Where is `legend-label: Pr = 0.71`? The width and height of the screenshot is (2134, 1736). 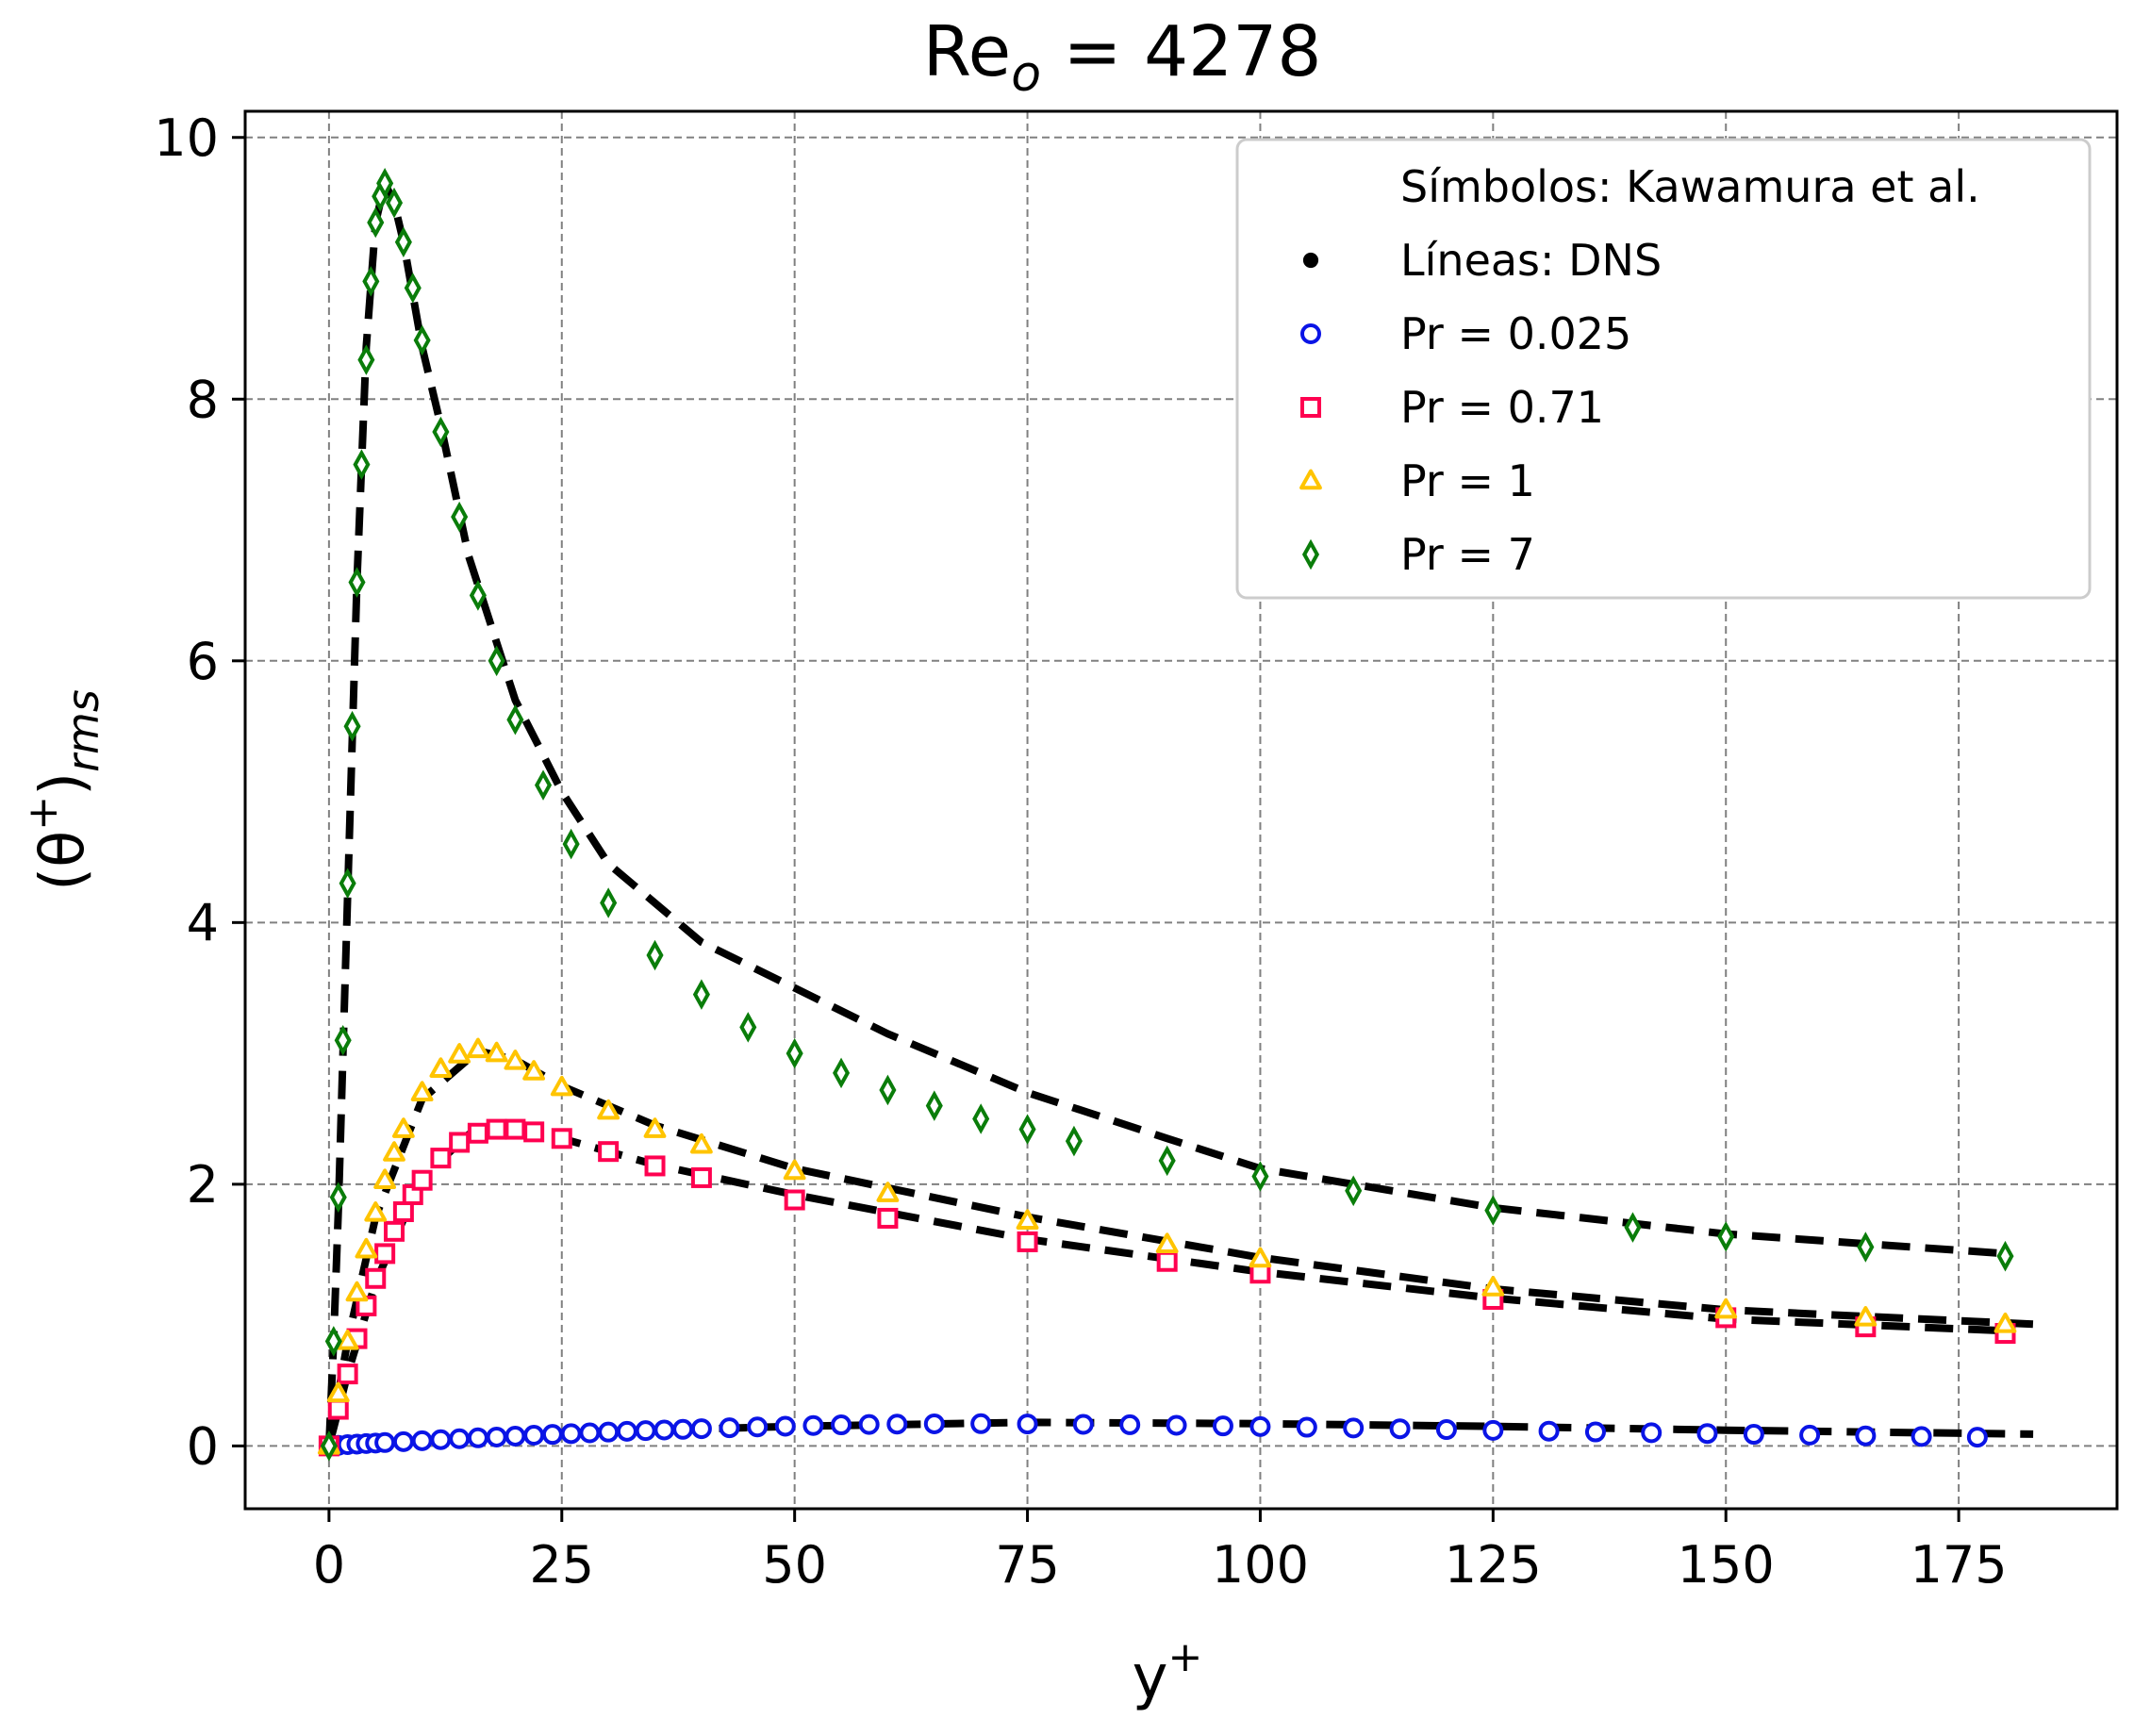
legend-label: Pr = 0.71 is located at coordinates (1502, 407).